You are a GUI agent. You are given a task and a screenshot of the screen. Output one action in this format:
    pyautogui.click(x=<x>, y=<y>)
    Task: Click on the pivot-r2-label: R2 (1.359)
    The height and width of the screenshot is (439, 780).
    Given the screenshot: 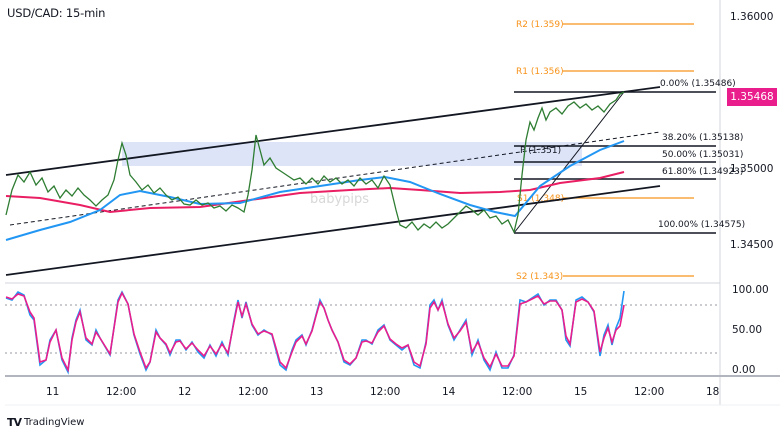 What is the action you would take?
    pyautogui.click(x=540, y=25)
    